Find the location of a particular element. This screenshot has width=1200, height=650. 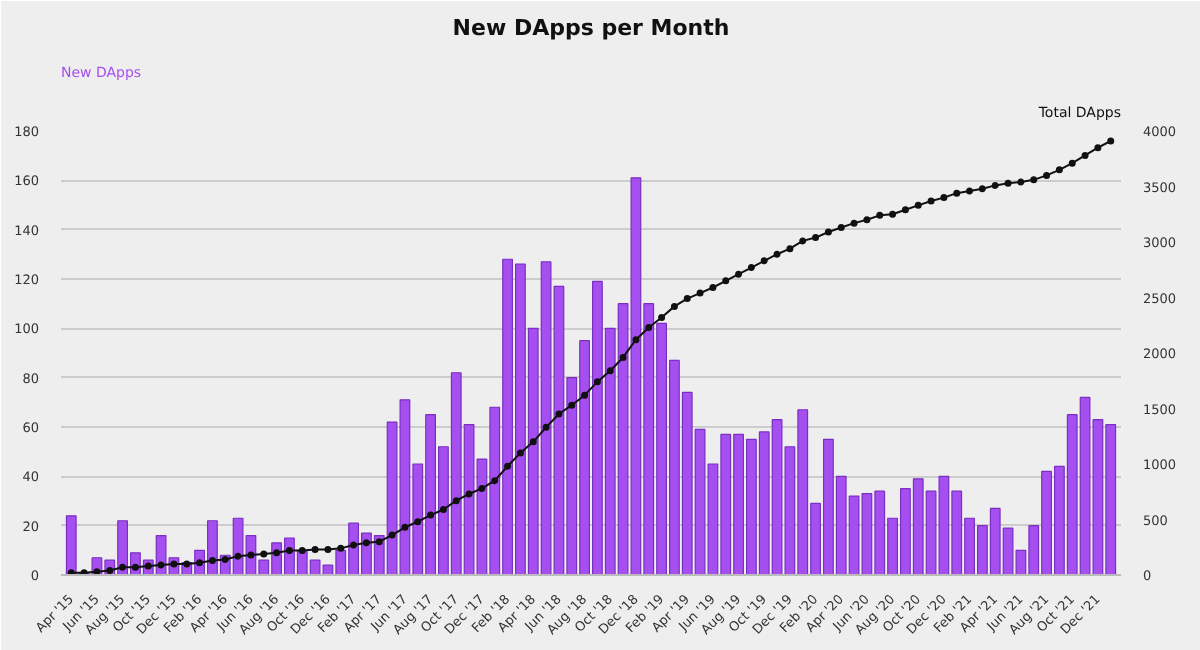

bar is located at coordinates (71, 545).